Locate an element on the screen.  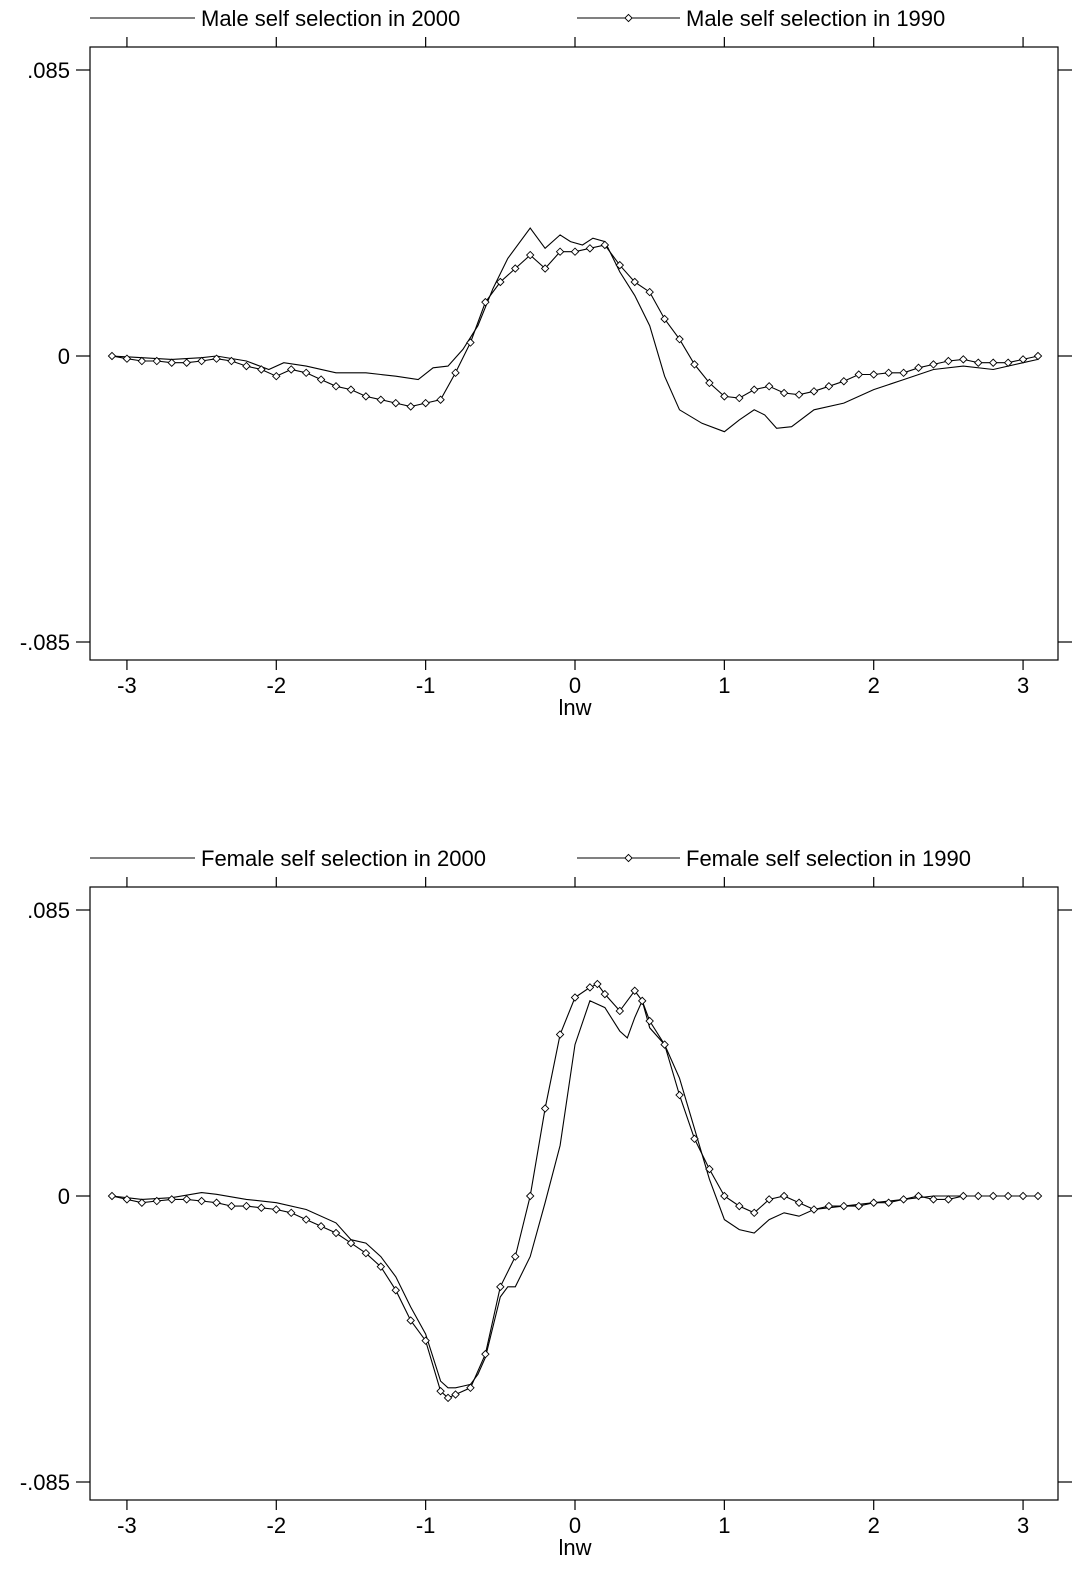
x-axis-label: lnw is located at coordinates (574, 1547).